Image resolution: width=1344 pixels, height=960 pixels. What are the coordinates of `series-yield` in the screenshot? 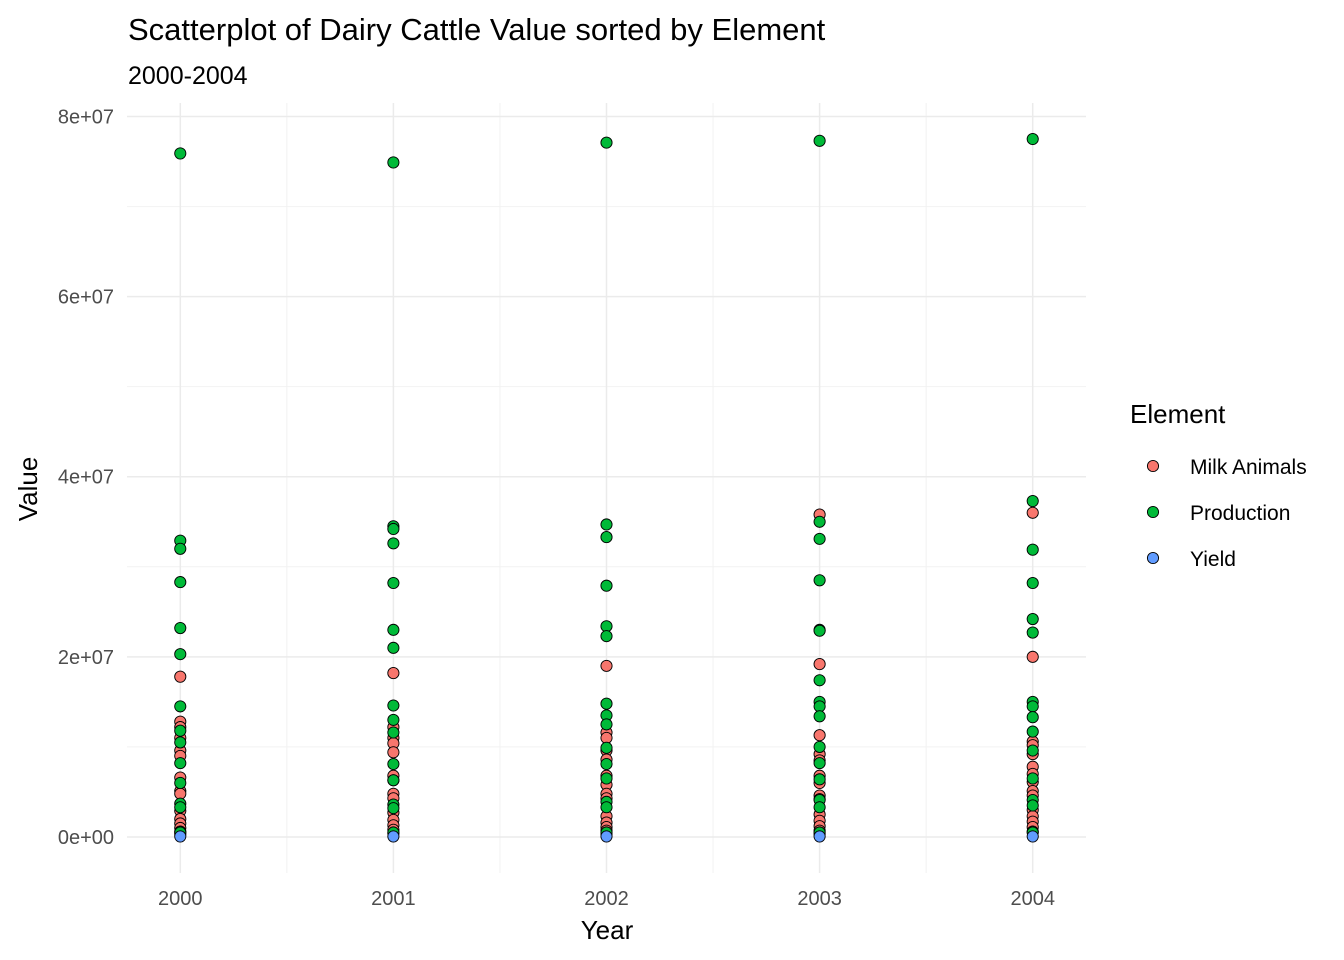 It's located at (606, 836).